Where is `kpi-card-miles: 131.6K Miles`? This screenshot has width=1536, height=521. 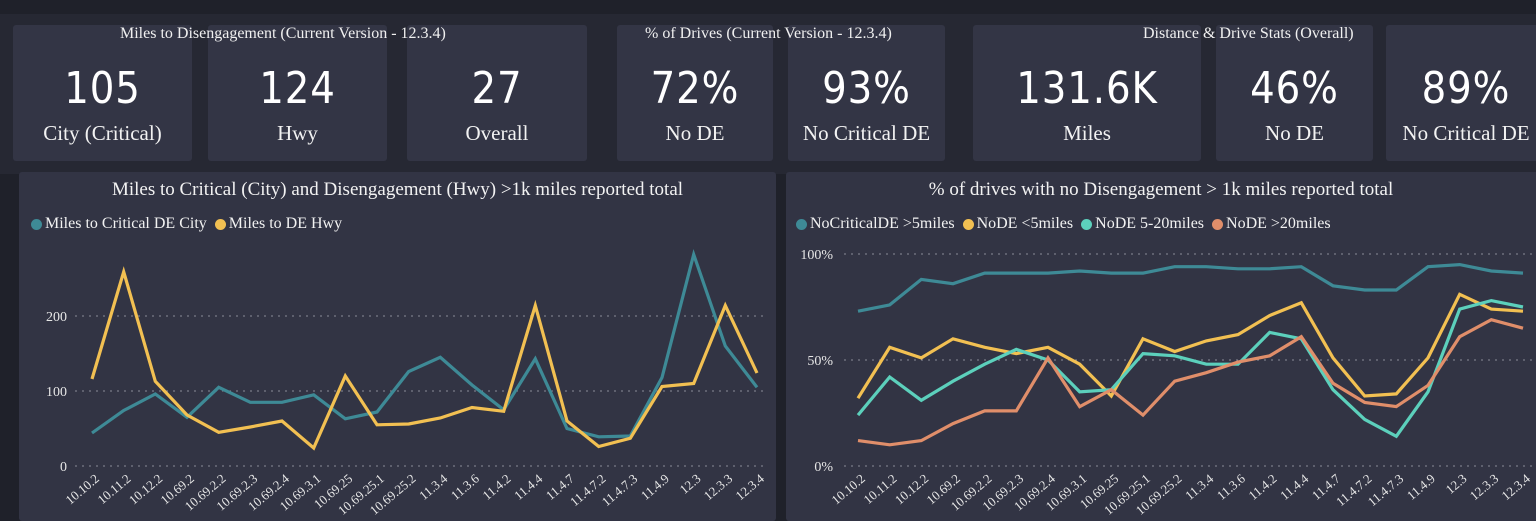
kpi-card-miles: 131.6K Miles is located at coordinates (1087, 93).